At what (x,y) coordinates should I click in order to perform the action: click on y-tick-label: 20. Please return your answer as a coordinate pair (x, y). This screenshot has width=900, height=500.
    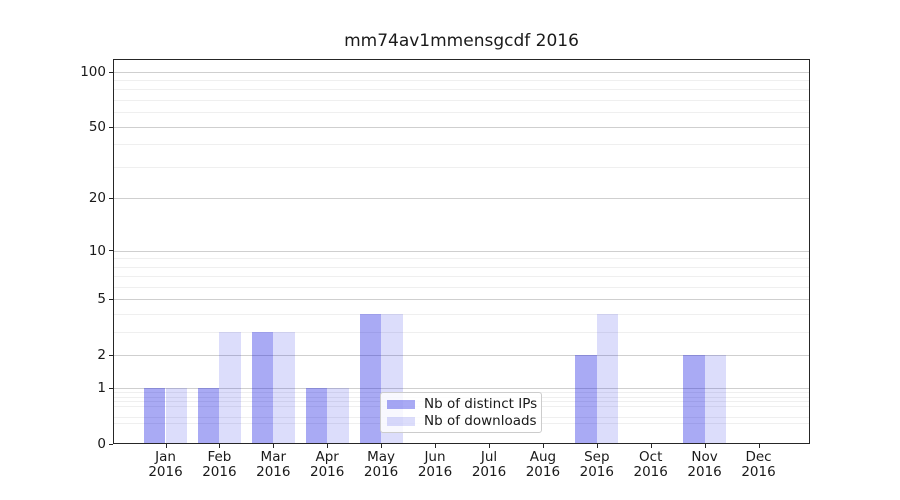
    Looking at the image, I should click on (97, 198).